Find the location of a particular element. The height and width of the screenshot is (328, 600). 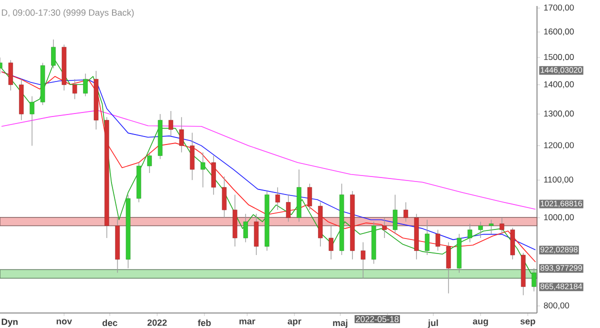

x-tick-label: dec is located at coordinates (110, 322).